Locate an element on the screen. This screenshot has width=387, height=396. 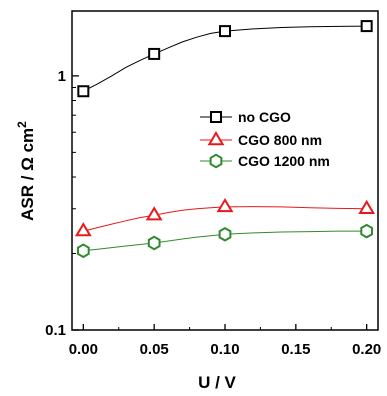
y-axis-title-main: ASR / Ω cm is located at coordinates (27, 174).